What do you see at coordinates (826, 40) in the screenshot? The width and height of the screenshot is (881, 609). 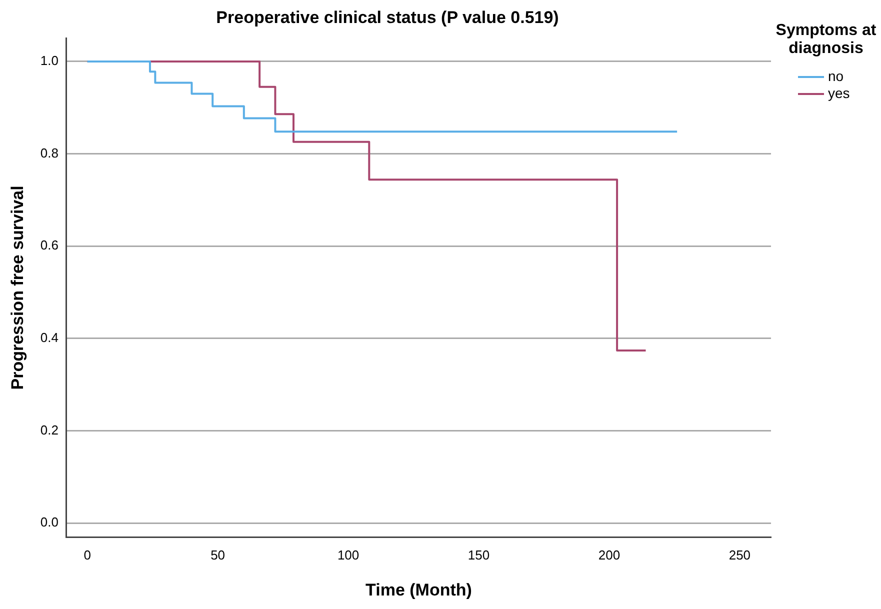 I see `legend-title: Symptoms at diagnosis` at bounding box center [826, 40].